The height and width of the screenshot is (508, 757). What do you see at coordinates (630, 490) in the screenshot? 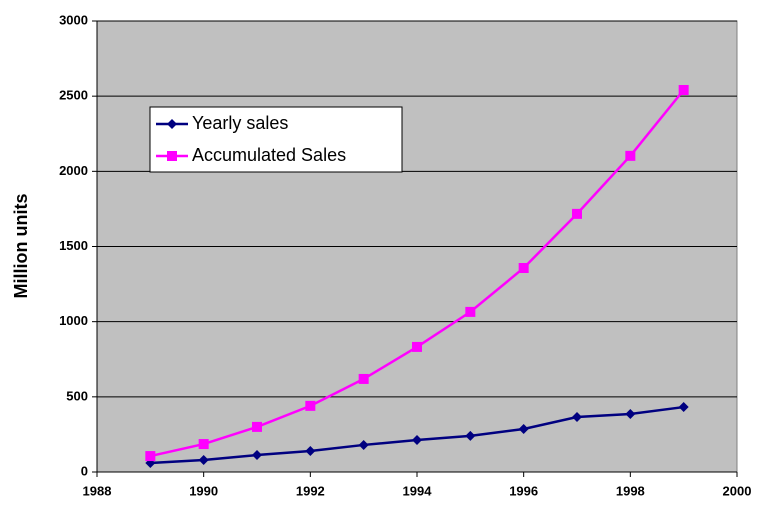
I see `x-tick-label: 1998` at bounding box center [630, 490].